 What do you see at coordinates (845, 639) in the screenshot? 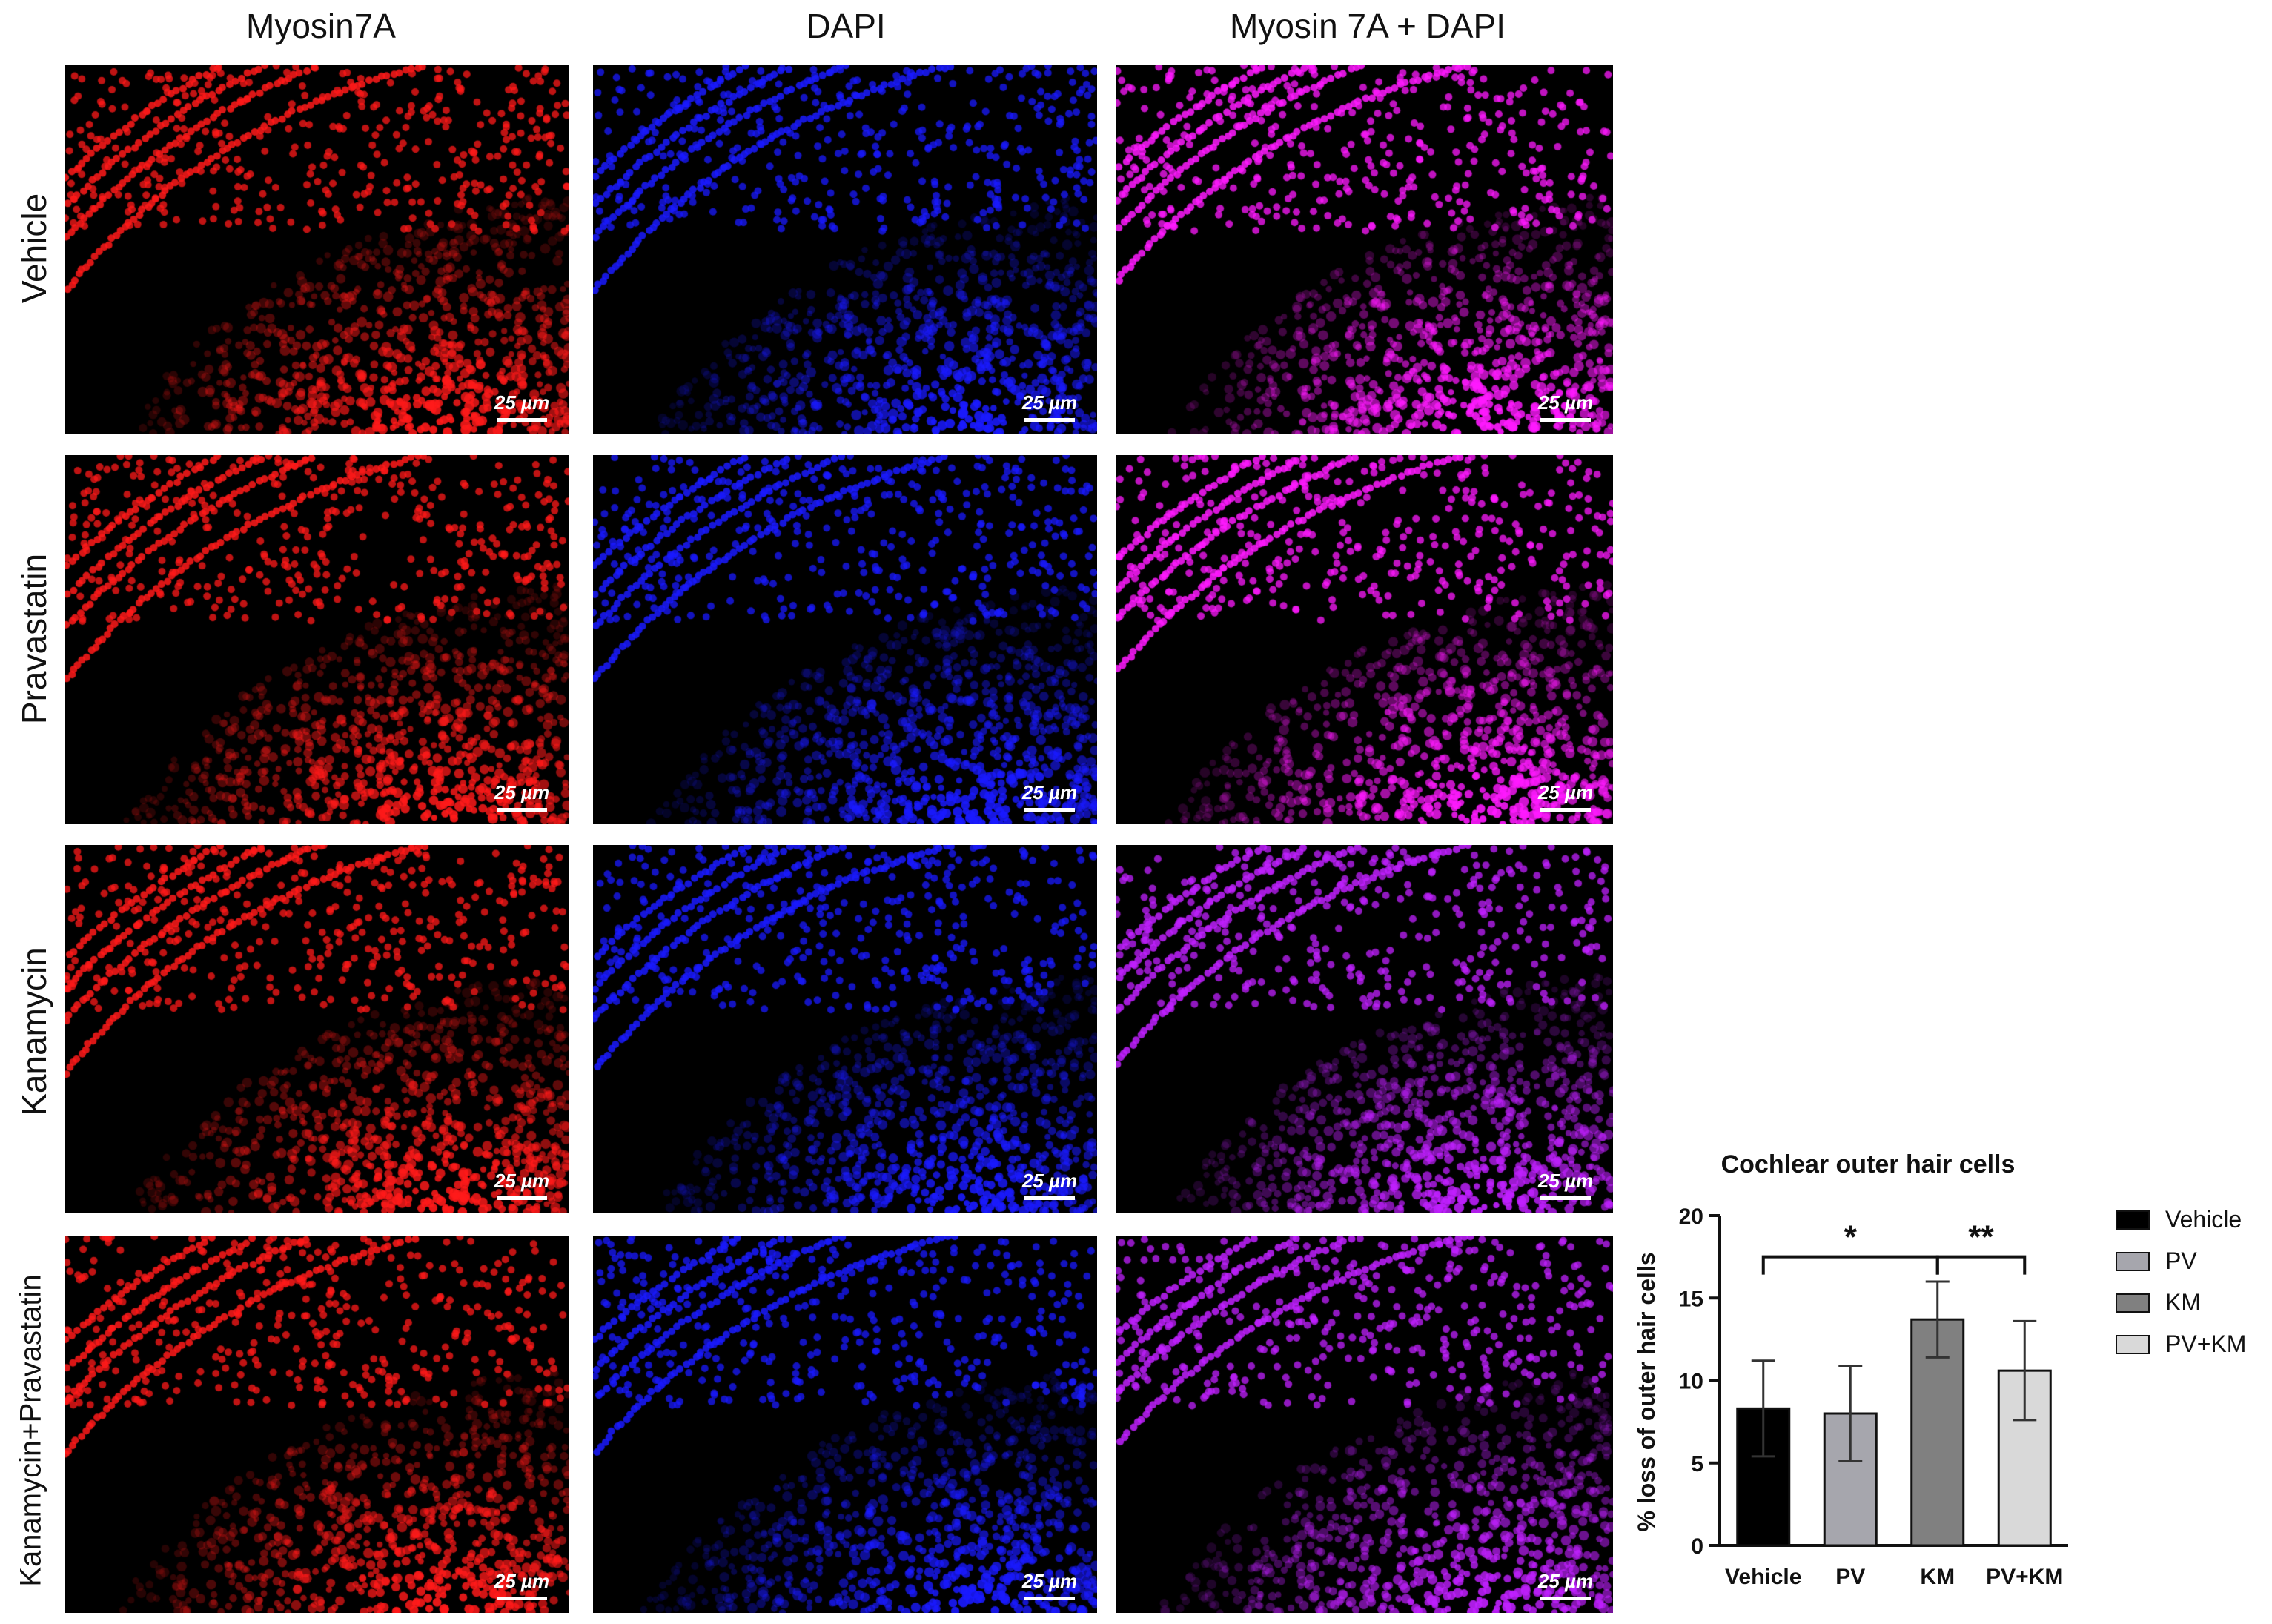
I see `micrograph-pravastatin-dapi: 25 µm` at bounding box center [845, 639].